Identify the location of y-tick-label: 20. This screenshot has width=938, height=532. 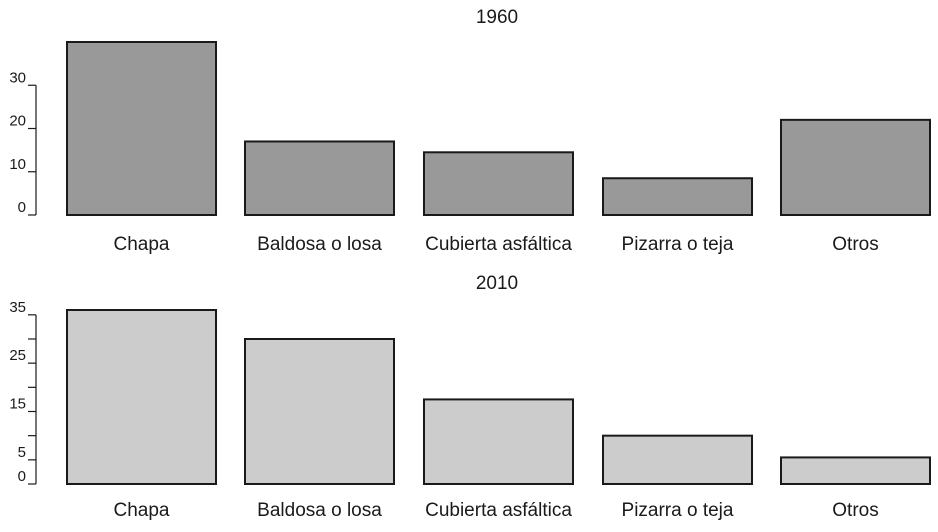
(17, 121).